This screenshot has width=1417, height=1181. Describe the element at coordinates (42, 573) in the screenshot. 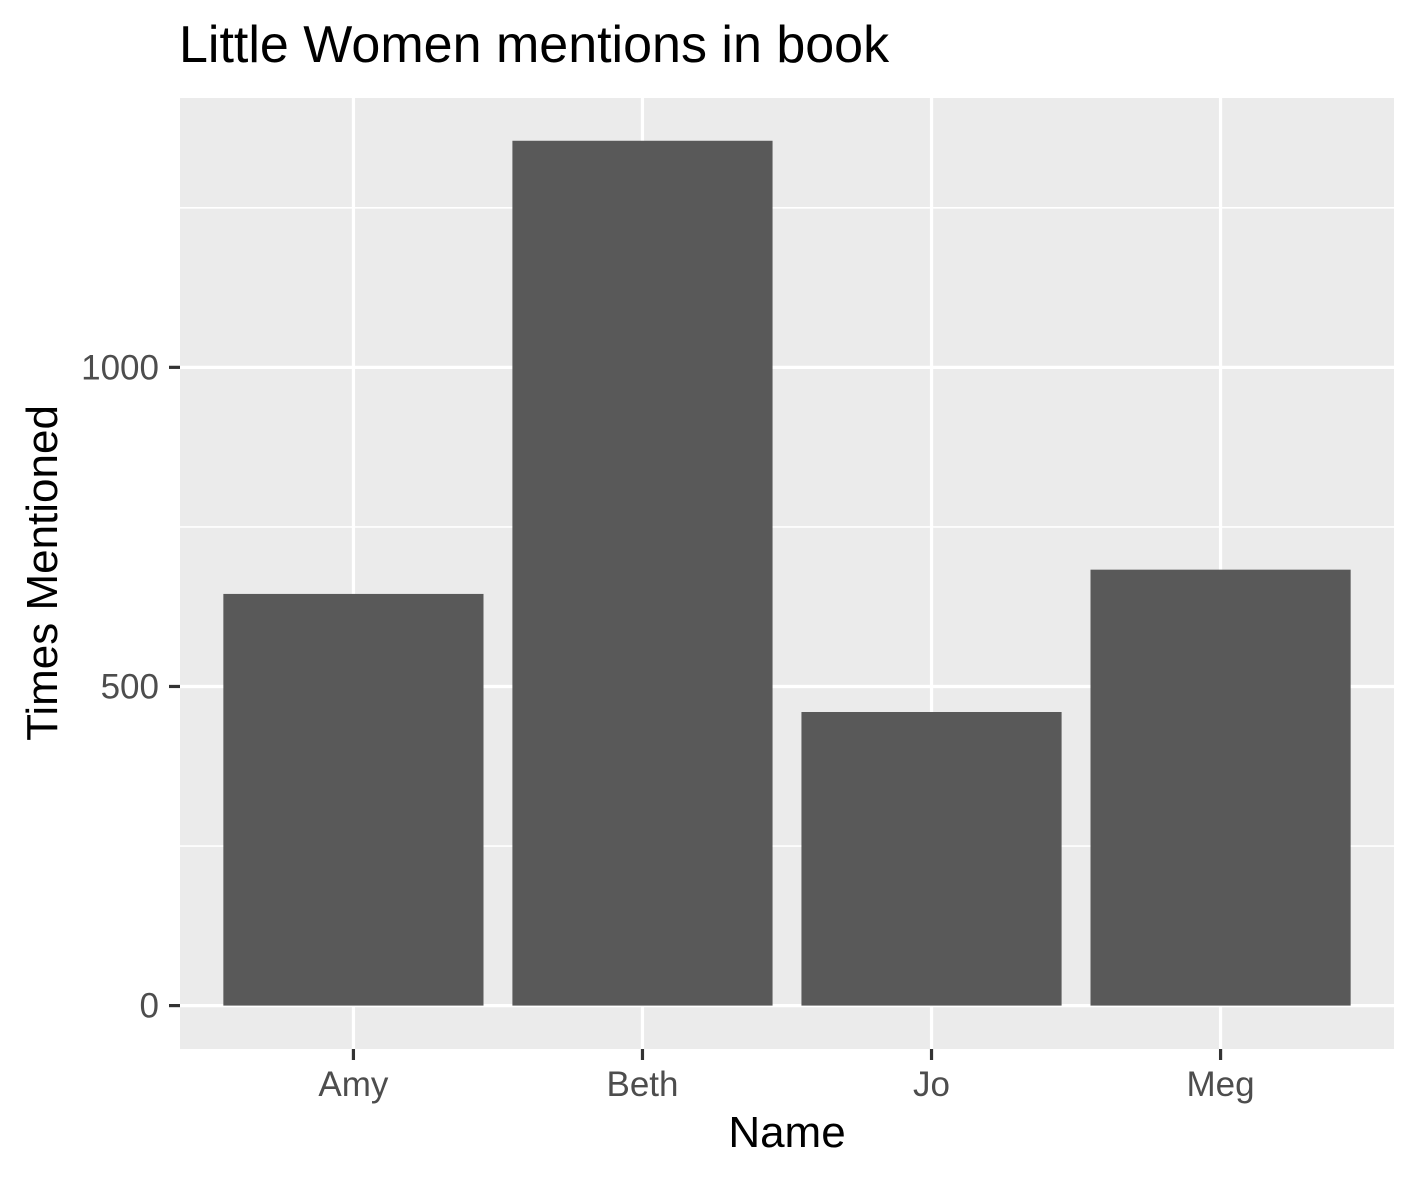

I see `y-axis-title: Times Mentioned` at that location.